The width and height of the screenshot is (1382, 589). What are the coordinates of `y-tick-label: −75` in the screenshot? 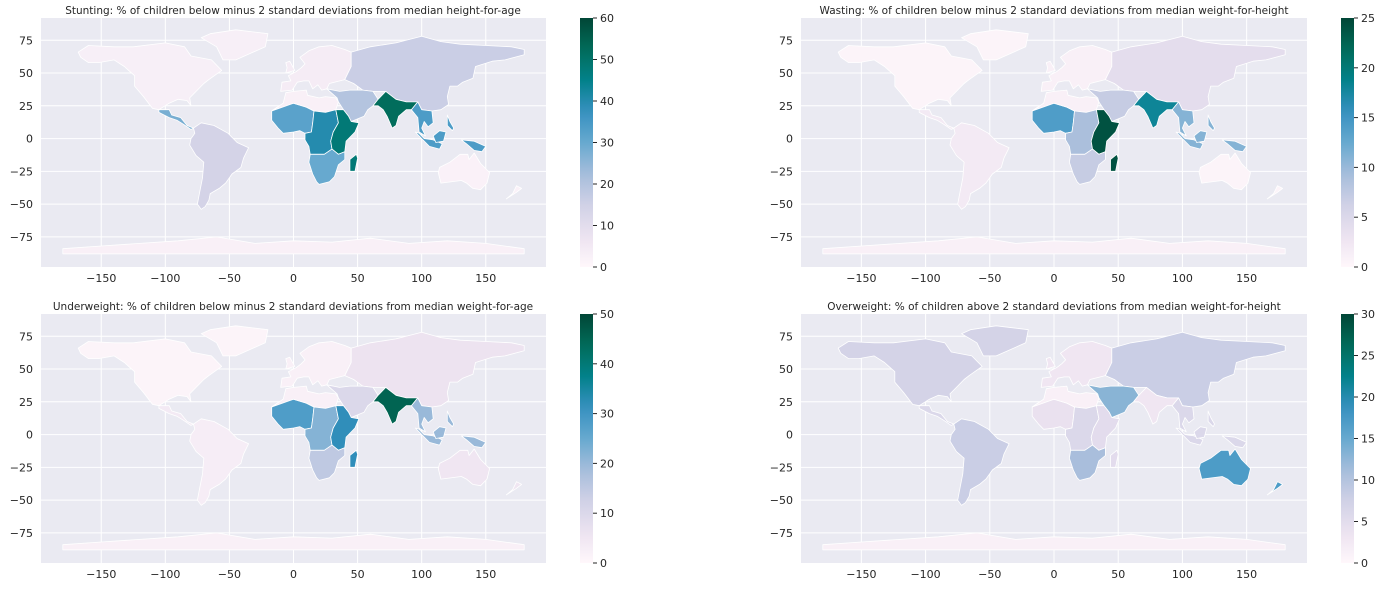 It's located at (781, 533).